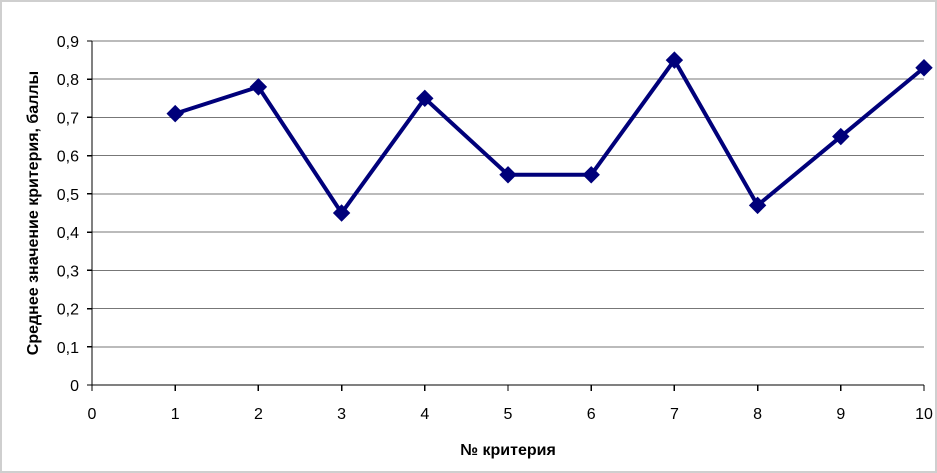 The image size is (937, 473). I want to click on x-axis-title: № критерия, so click(508, 450).